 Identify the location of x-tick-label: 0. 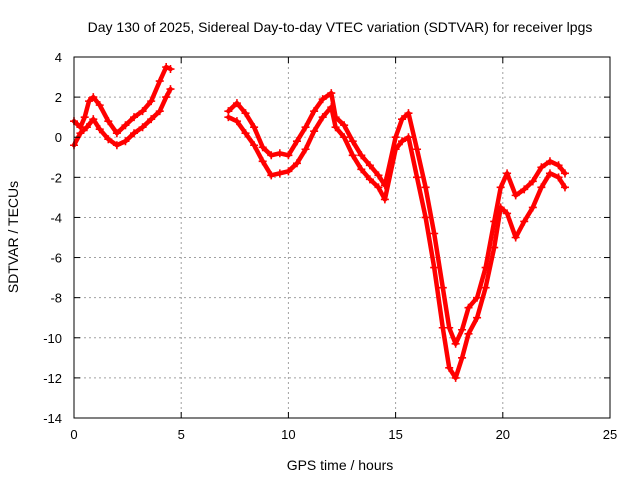
(73, 434).